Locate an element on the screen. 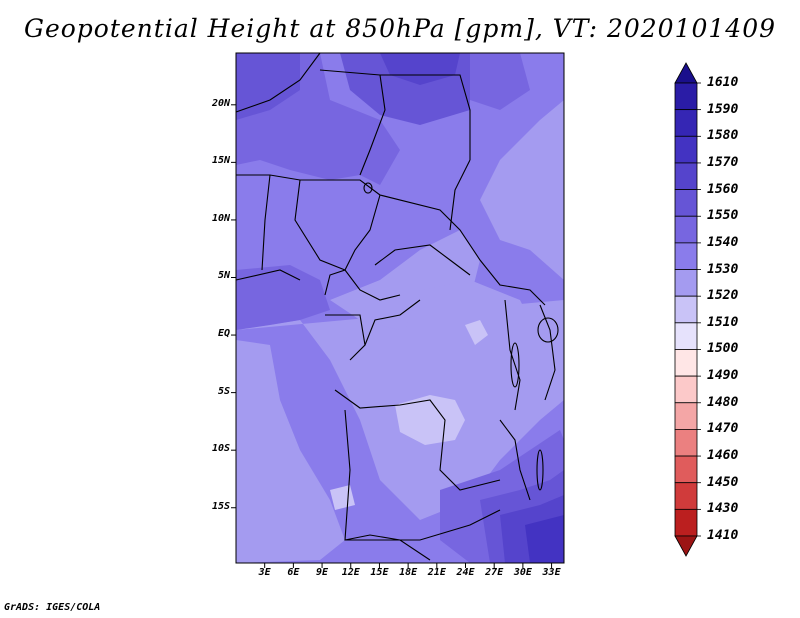 The width and height of the screenshot is (800, 618). colorbar is located at coordinates (687, 309).